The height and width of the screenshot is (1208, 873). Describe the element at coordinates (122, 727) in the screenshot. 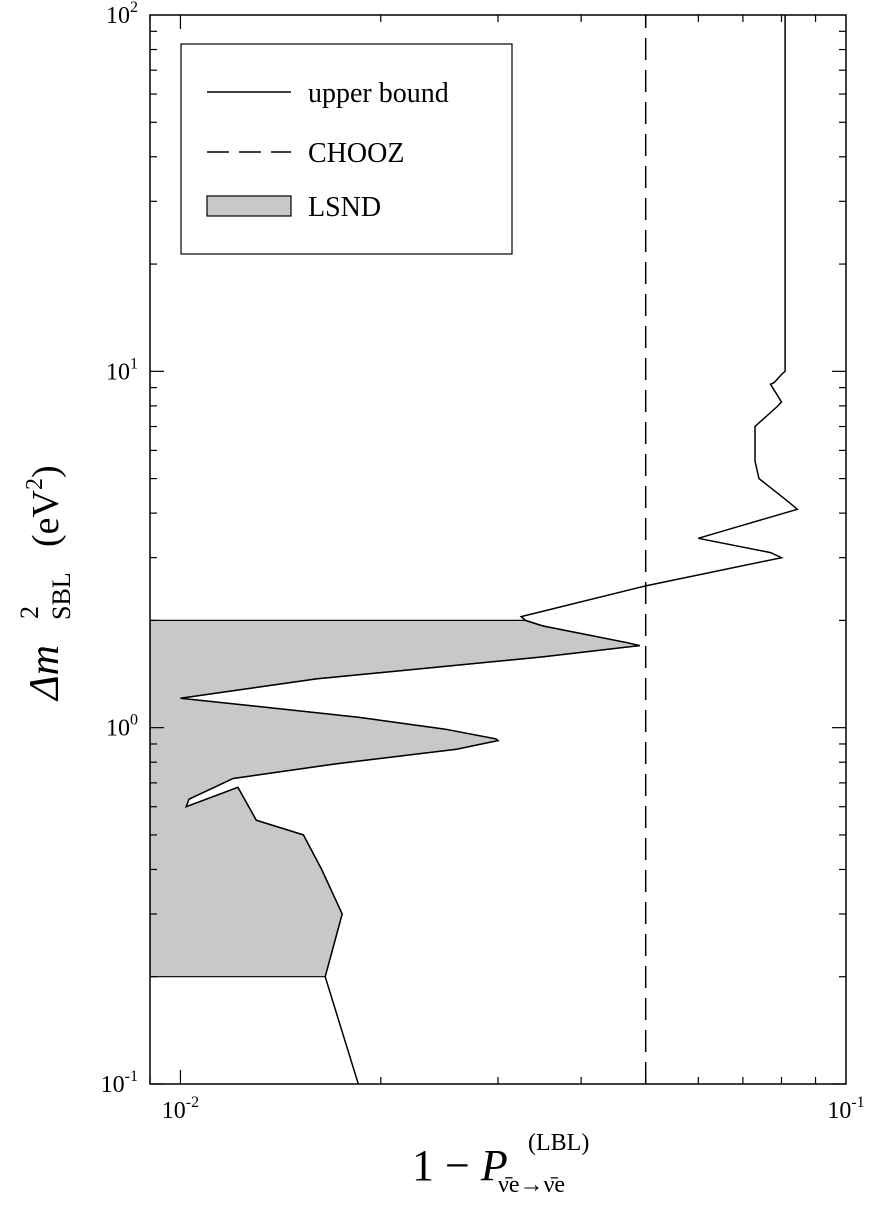

I see `y-tick-label: 10⁰` at that location.